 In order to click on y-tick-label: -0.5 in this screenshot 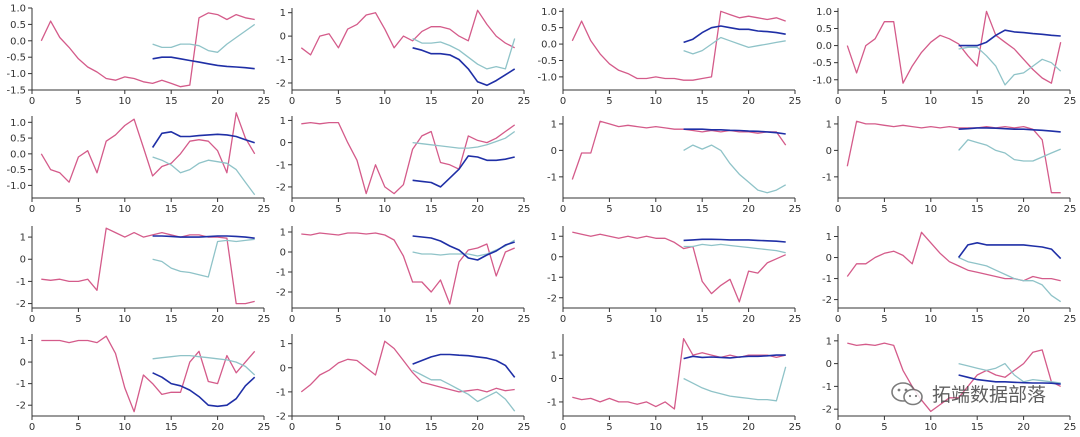, I will do `click(547, 61)`.